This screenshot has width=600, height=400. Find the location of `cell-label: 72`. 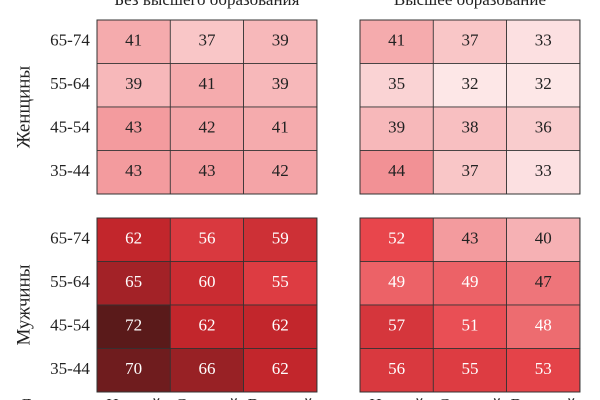

cell-label: 72 is located at coordinates (133, 325).